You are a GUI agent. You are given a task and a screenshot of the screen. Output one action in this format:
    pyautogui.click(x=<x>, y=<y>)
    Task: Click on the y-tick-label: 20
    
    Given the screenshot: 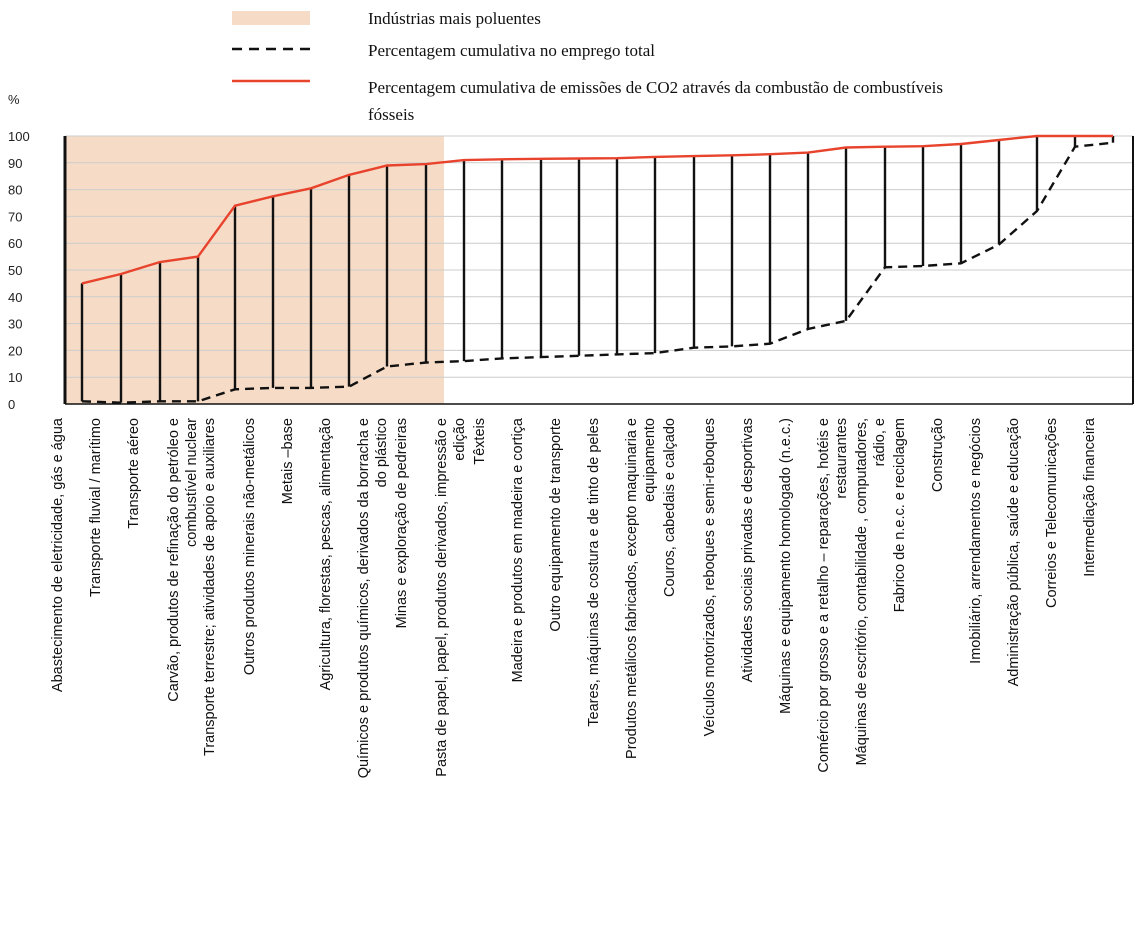 What is the action you would take?
    pyautogui.click(x=15, y=350)
    